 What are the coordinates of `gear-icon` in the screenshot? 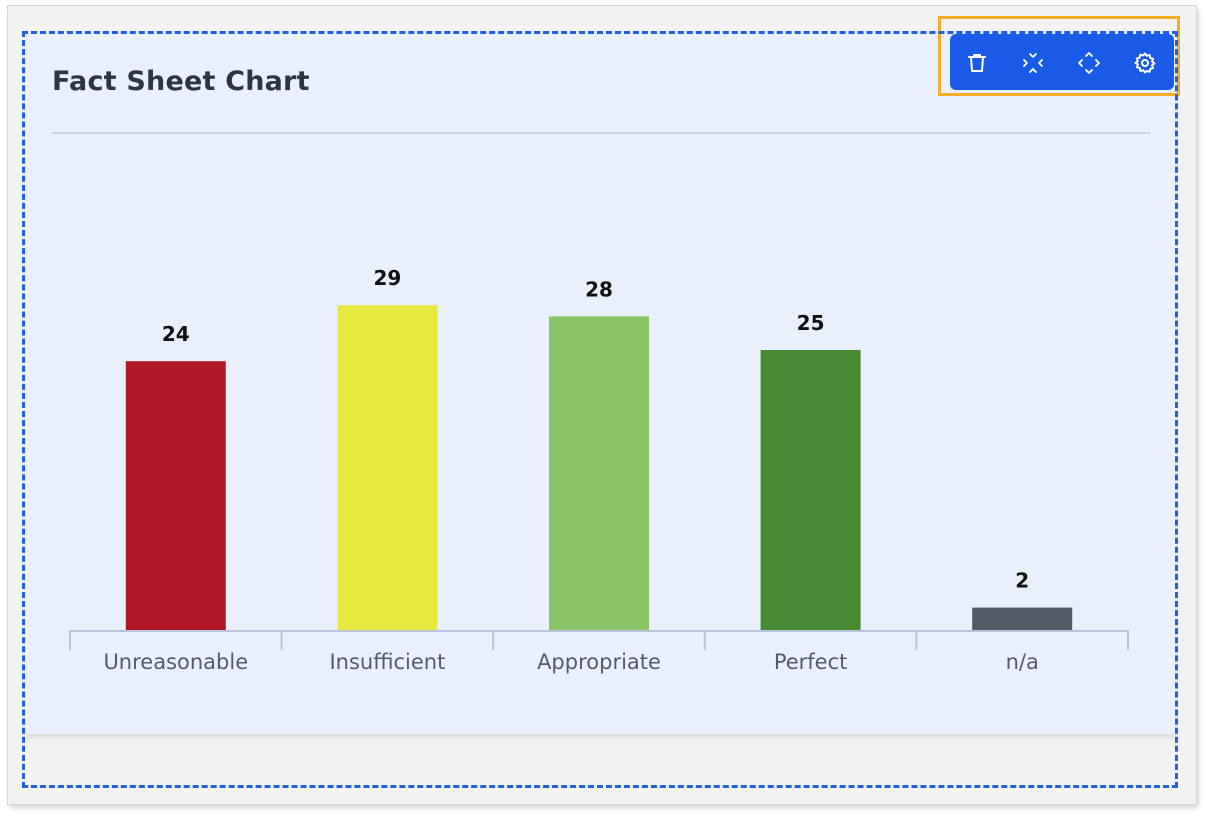 It's located at (1145, 63).